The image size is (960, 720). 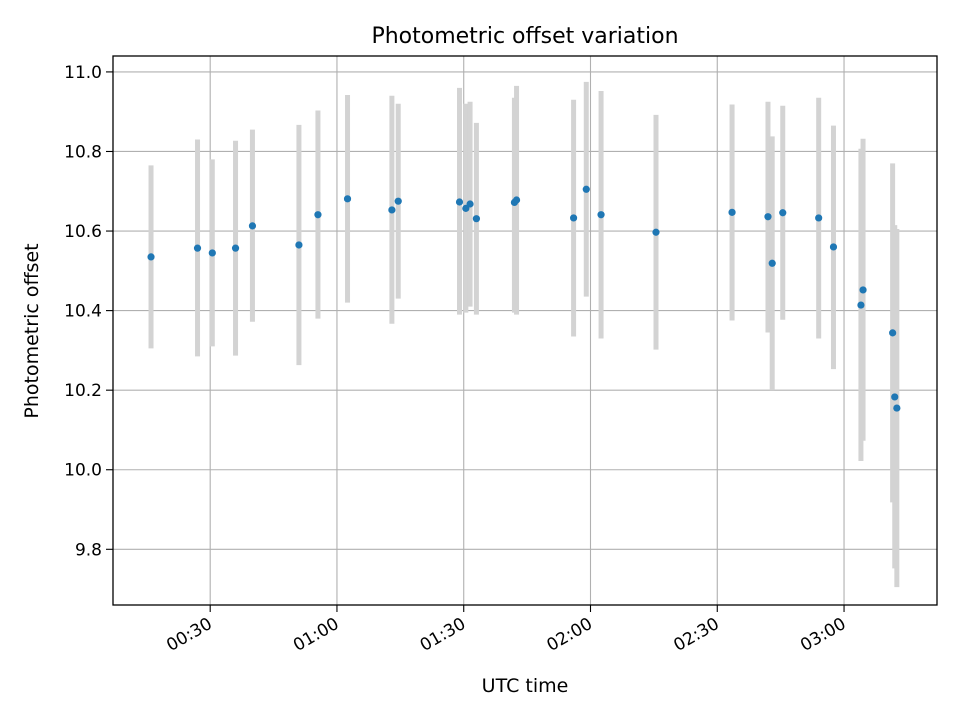 What do you see at coordinates (83, 471) in the screenshot?
I see `y-tick-label: 10.0` at bounding box center [83, 471].